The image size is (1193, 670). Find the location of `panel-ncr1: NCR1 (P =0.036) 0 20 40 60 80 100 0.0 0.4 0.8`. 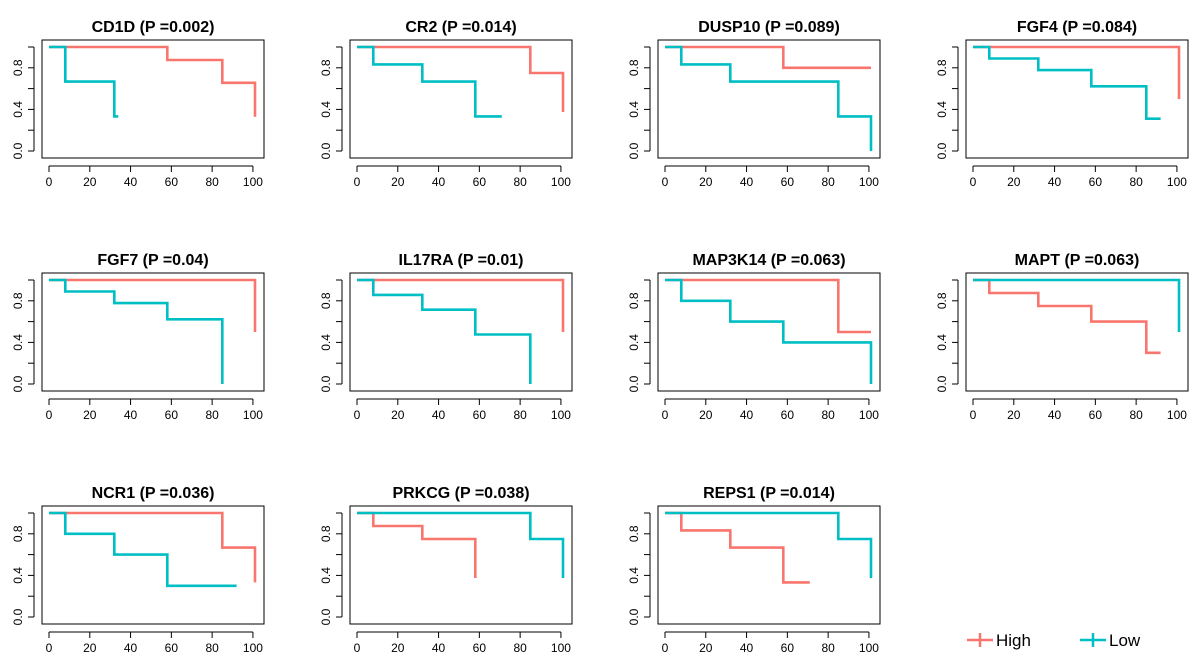

panel-ncr1: NCR1 (P =0.036) 0 20 40 60 80 100 0.0 0.4 0.8 is located at coordinates (138, 570).